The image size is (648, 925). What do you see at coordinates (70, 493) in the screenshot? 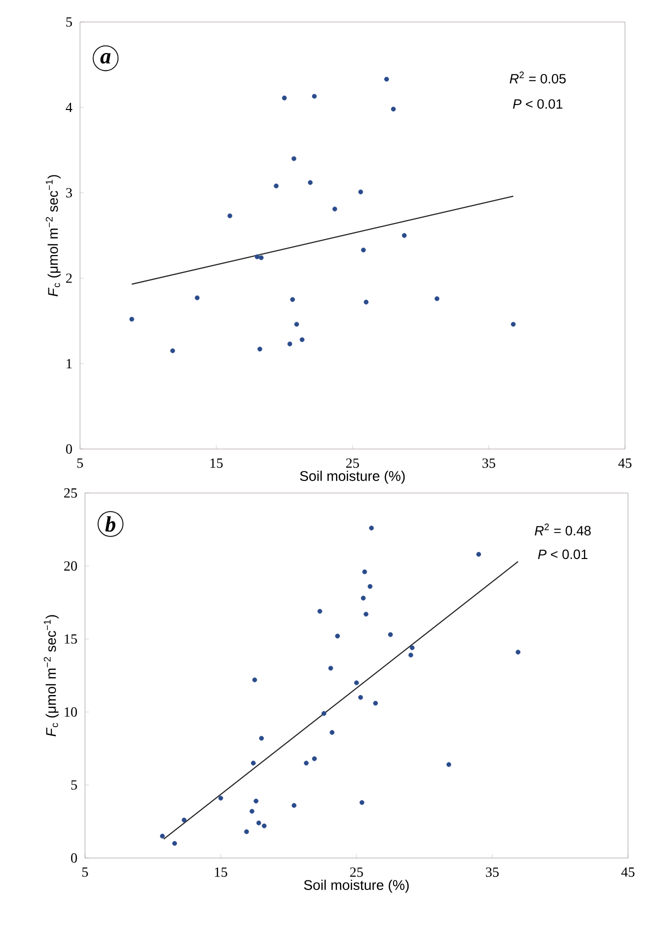
I see `y-tick-label: 25` at bounding box center [70, 493].